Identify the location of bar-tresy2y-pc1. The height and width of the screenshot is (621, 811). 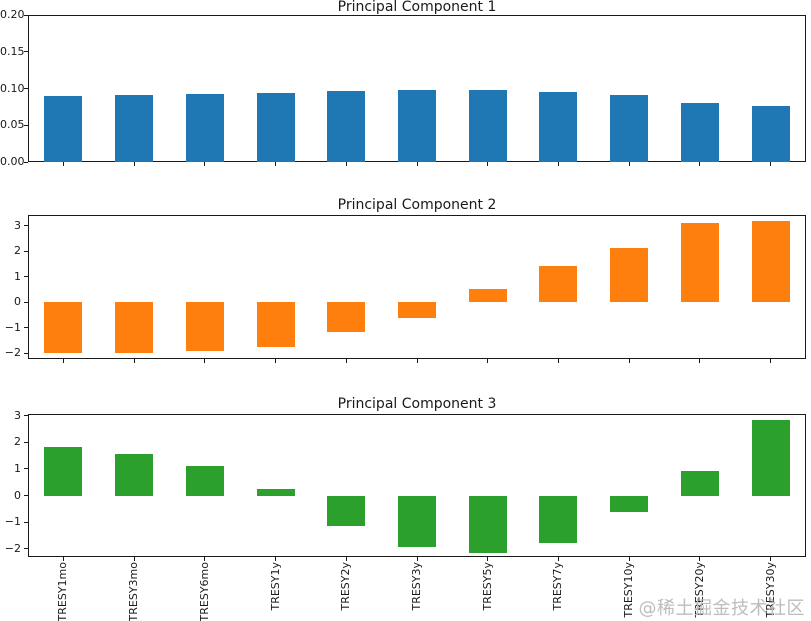
(346, 126).